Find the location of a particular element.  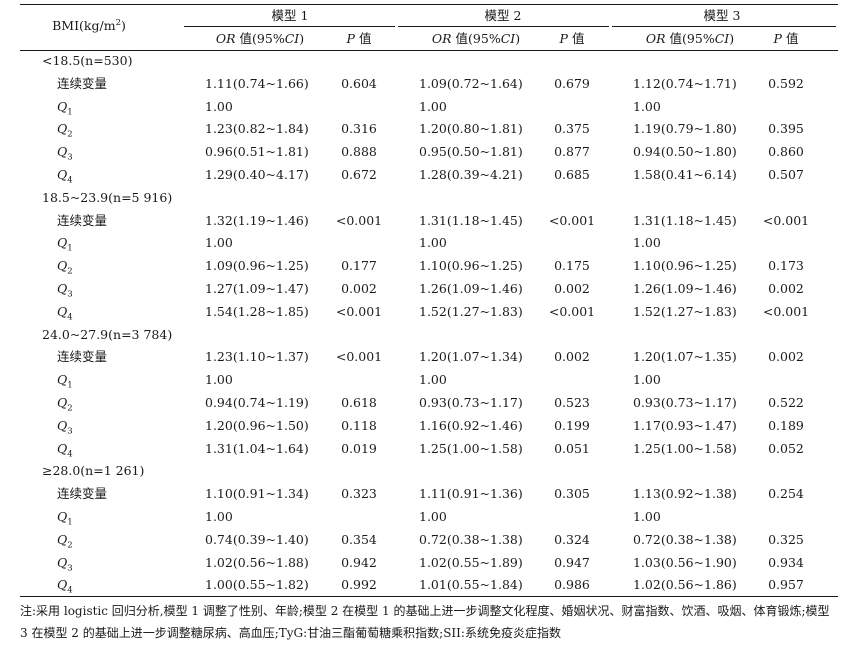

model3-or-cell: 0.94(0.50~1.80) is located at coordinates (685, 152).